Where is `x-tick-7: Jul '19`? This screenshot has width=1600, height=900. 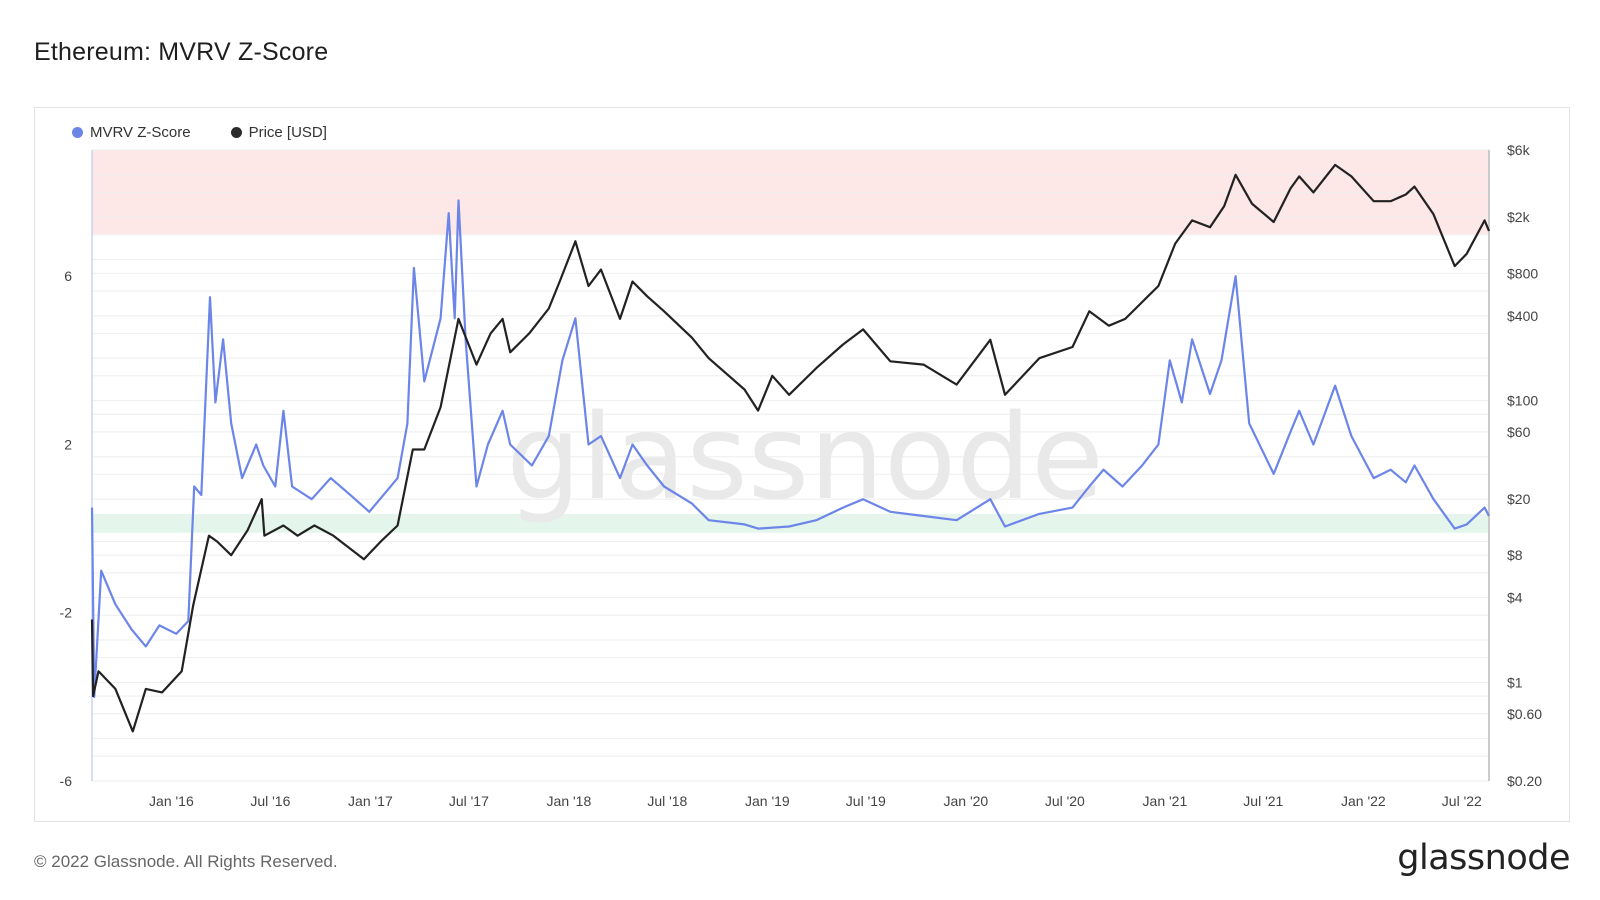 x-tick-7: Jul '19 is located at coordinates (866, 801).